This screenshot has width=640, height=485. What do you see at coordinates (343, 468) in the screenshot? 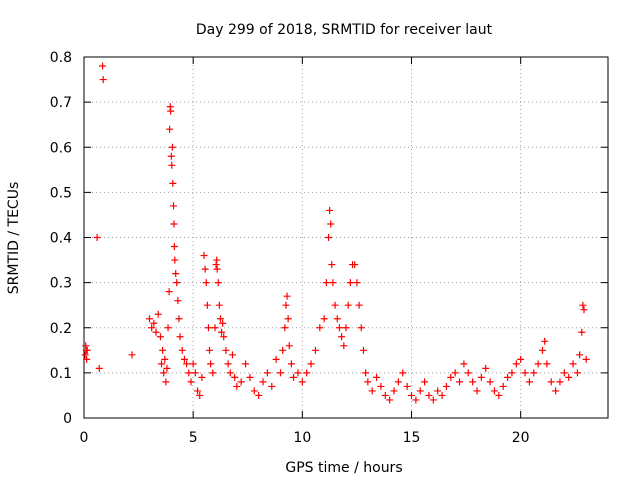
I see `x-axis-title: GPS time / hours` at bounding box center [343, 468].